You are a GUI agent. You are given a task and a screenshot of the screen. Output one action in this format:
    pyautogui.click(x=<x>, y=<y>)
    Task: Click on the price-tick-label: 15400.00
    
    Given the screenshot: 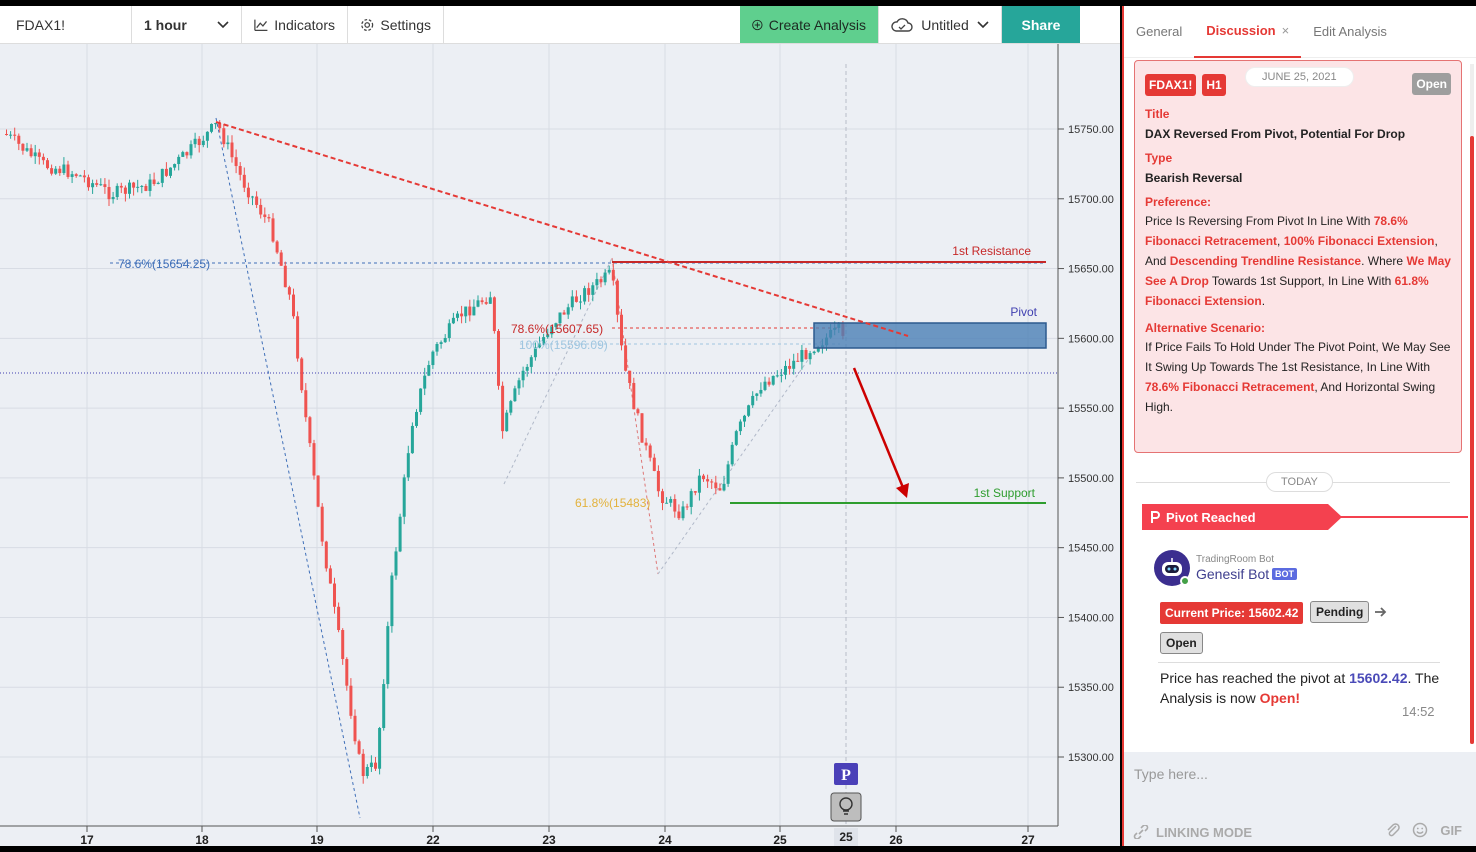 What is the action you would take?
    pyautogui.click(x=1091, y=618)
    